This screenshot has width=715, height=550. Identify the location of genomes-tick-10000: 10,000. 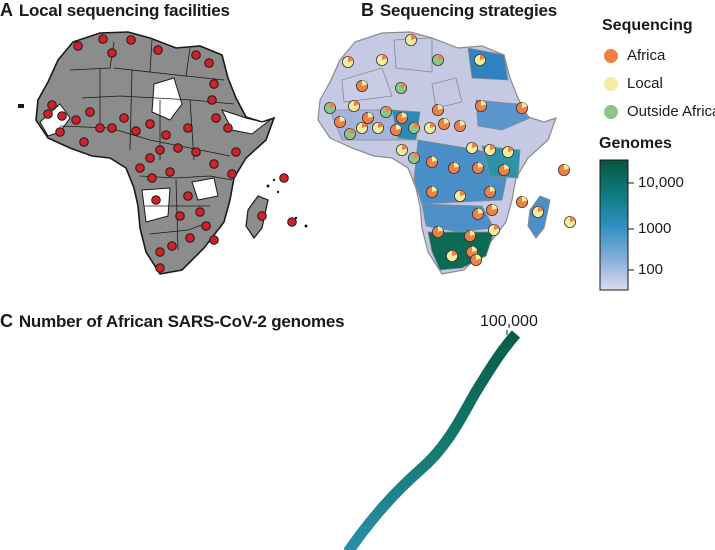
(661, 182).